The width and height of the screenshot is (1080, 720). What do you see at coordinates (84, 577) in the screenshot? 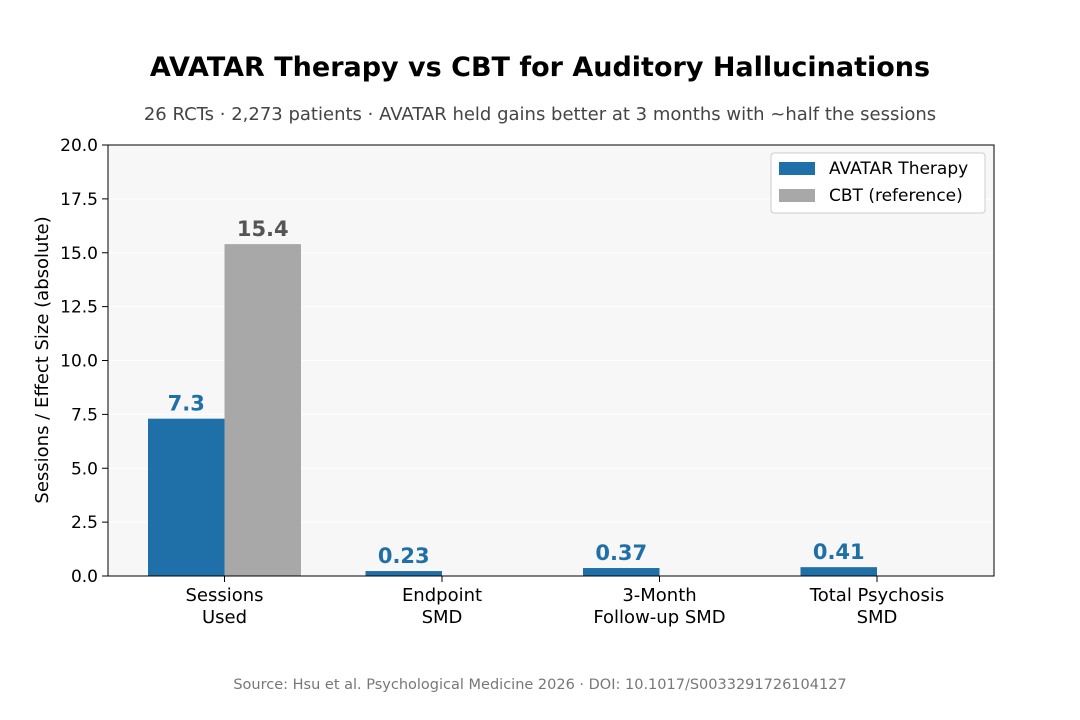
I see `y-tick-label: 0.0` at bounding box center [84, 577].